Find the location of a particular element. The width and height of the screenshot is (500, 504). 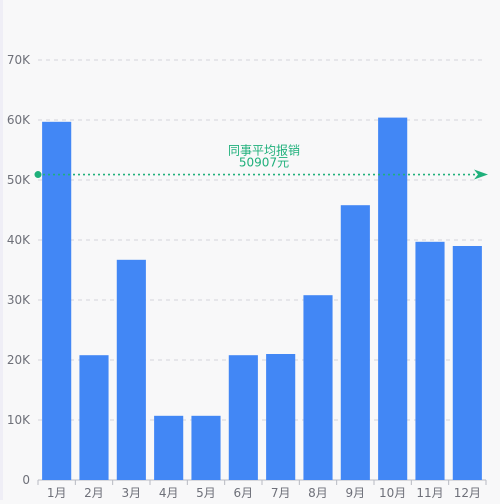

y-tick-label: 40K is located at coordinates (19, 240).